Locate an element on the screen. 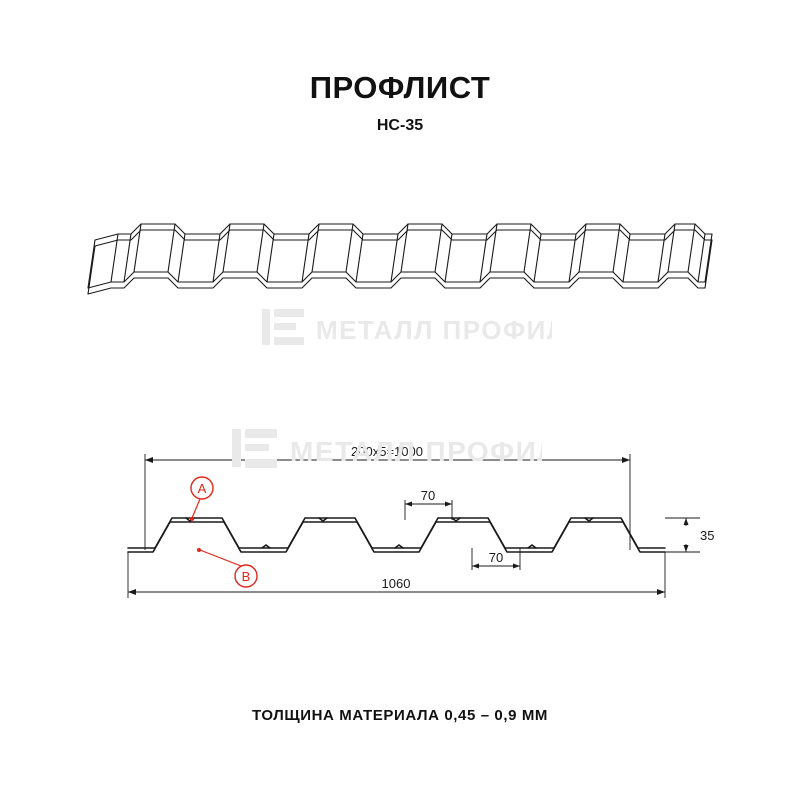  callout-b-leader is located at coordinates (220, 558).